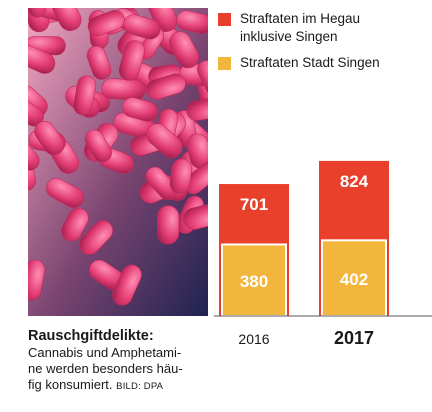 Image resolution: width=432 pixels, height=412 pixels. Describe the element at coordinates (300, 18) in the screenshot. I see `legend-label-hegau-line1: Straftaten im Hegau` at that location.